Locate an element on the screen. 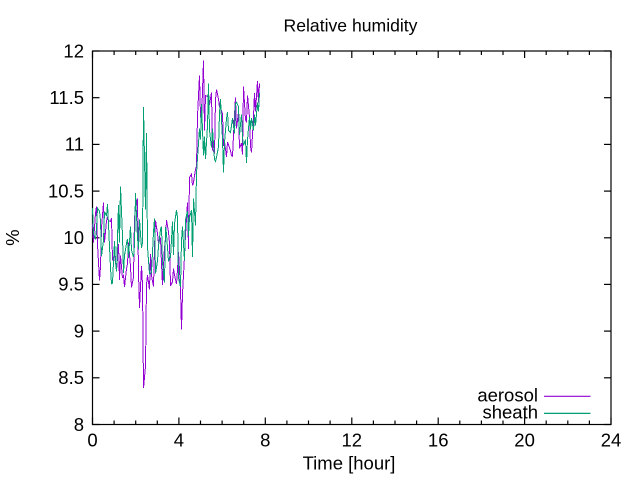 The image size is (640, 485). svg-text: Time [hour] is located at coordinates (349, 463).